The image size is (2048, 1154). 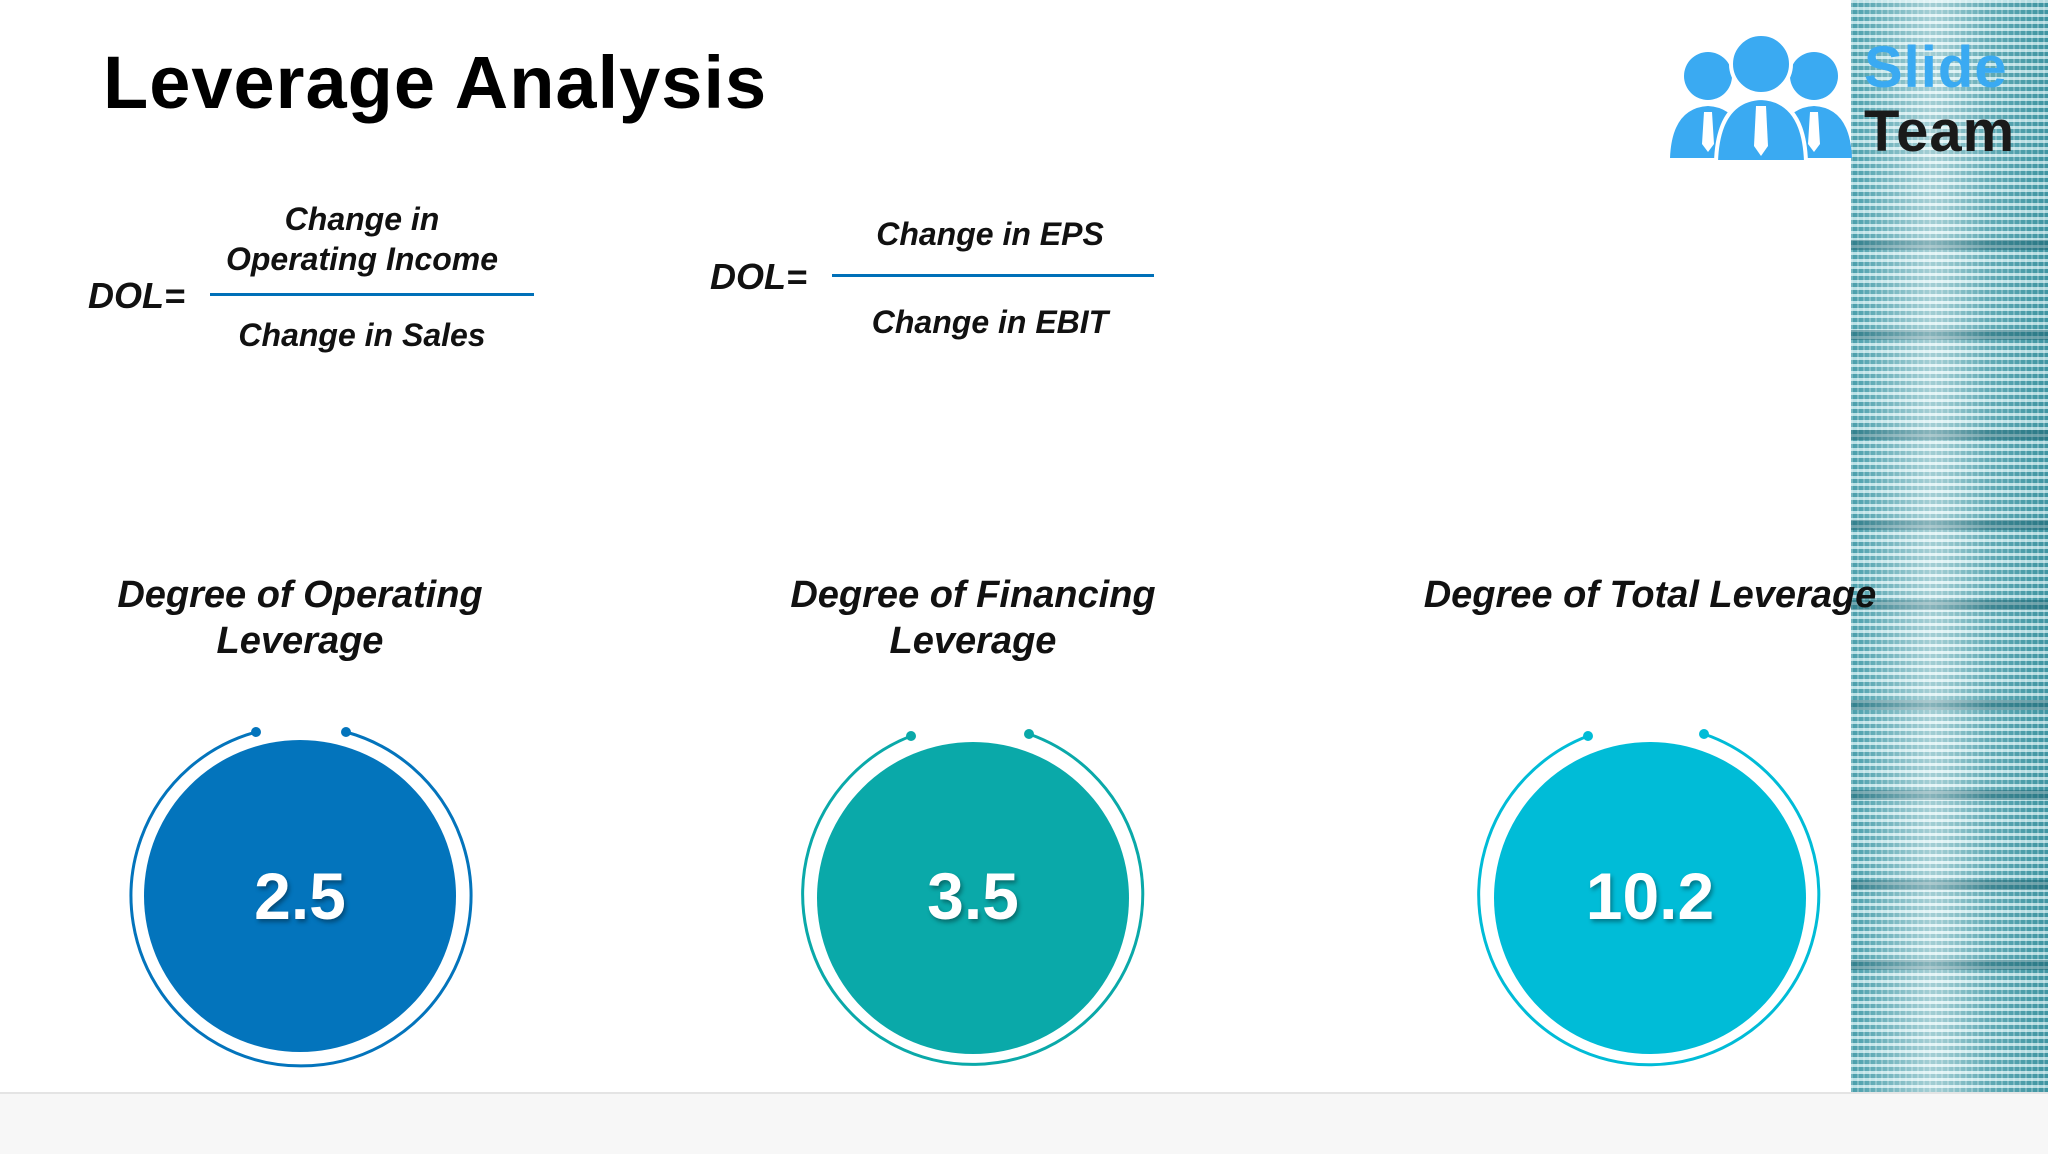 What do you see at coordinates (435, 82) in the screenshot?
I see `slide-title: Leverage Analysis` at bounding box center [435, 82].